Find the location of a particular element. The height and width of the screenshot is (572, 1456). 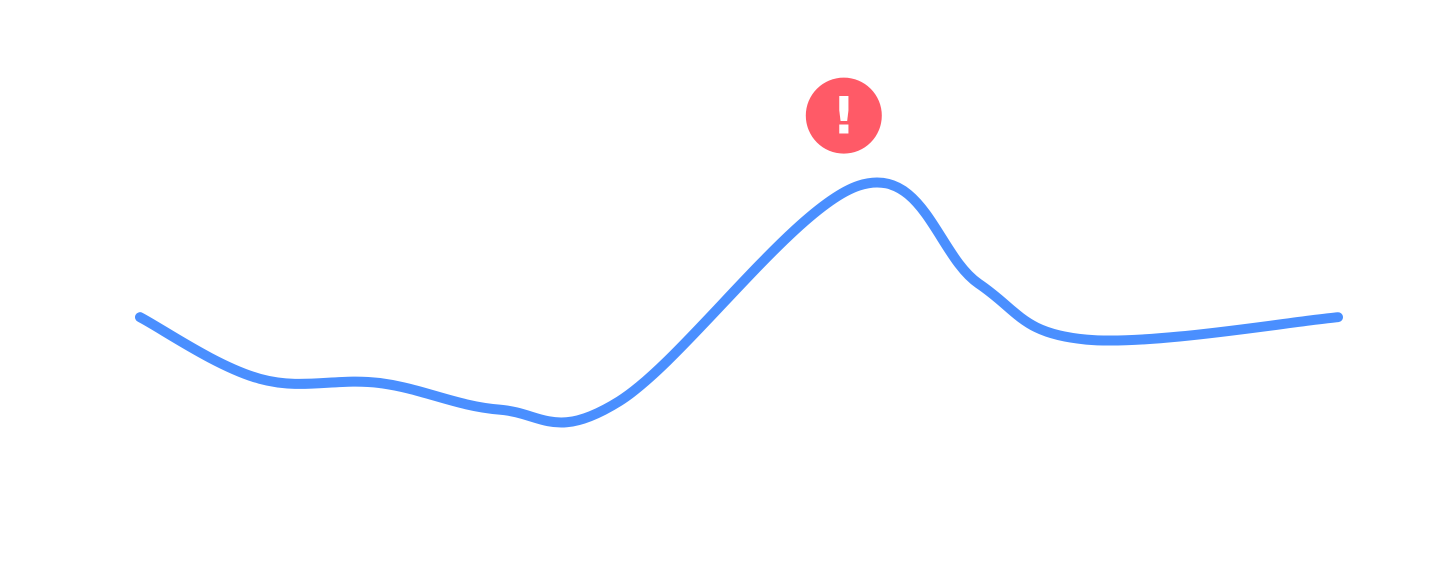

alert-marker-circle is located at coordinates (843, 115).